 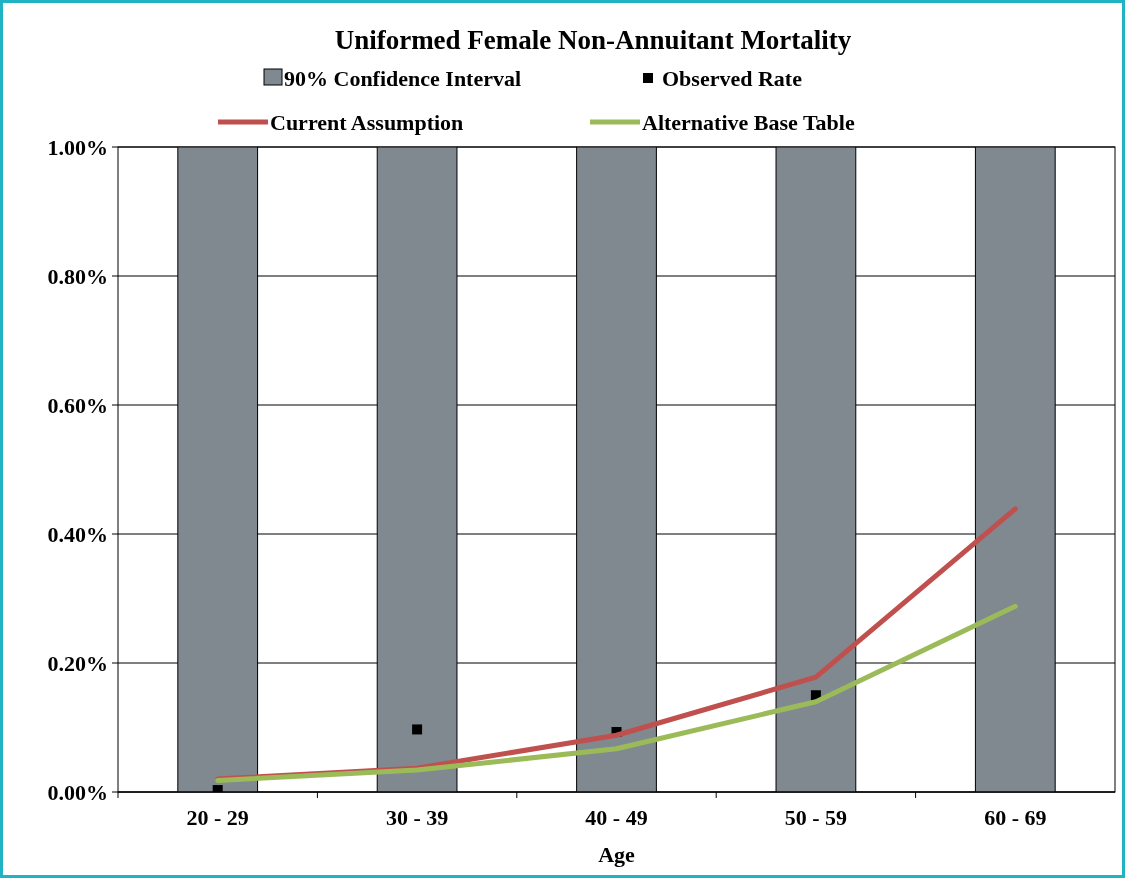 What do you see at coordinates (732, 78) in the screenshot?
I see `legend-label: Observed Rate` at bounding box center [732, 78].